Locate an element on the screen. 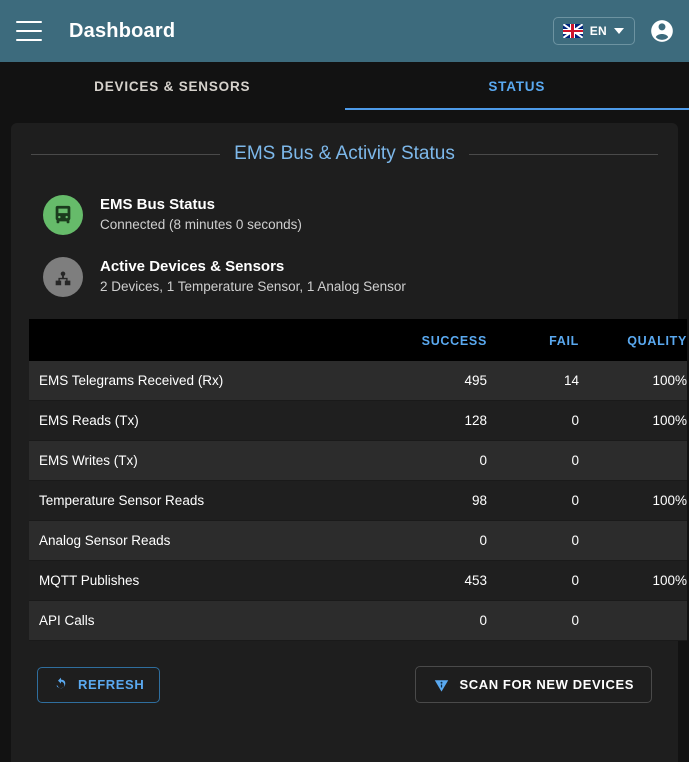 Image resolution: width=689 pixels, height=762 pixels. table-row: API Calls 0 0 is located at coordinates (358, 620).